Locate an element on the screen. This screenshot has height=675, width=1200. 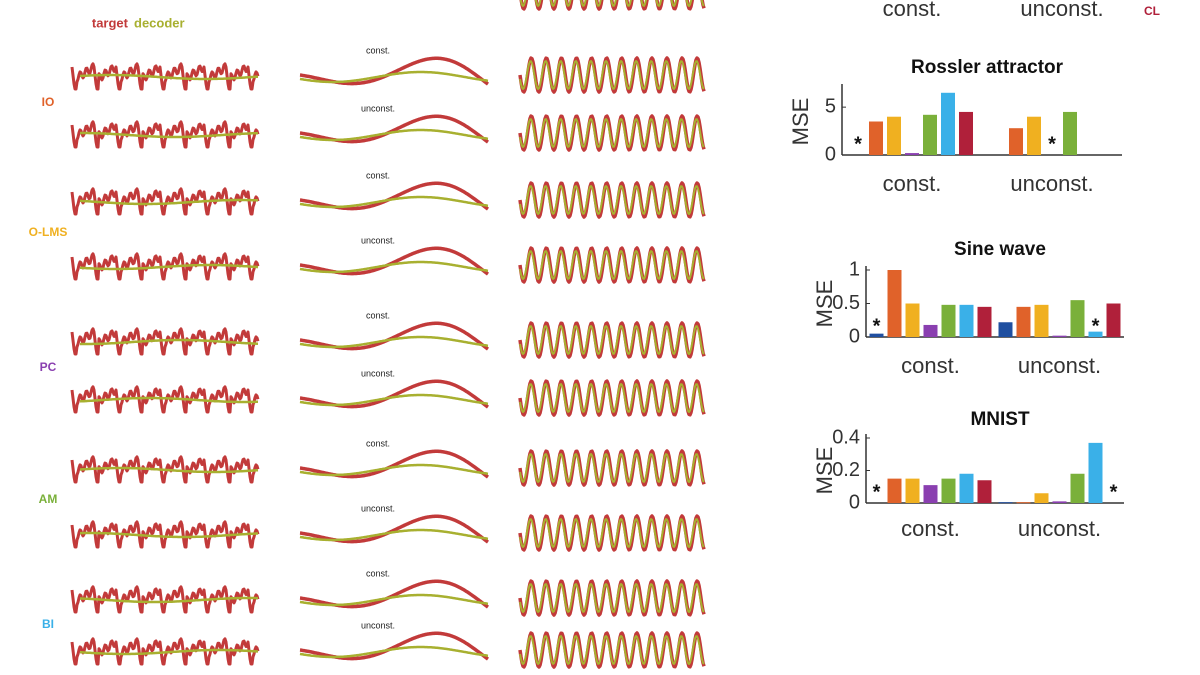
method-label: PC is located at coordinates (48, 367).